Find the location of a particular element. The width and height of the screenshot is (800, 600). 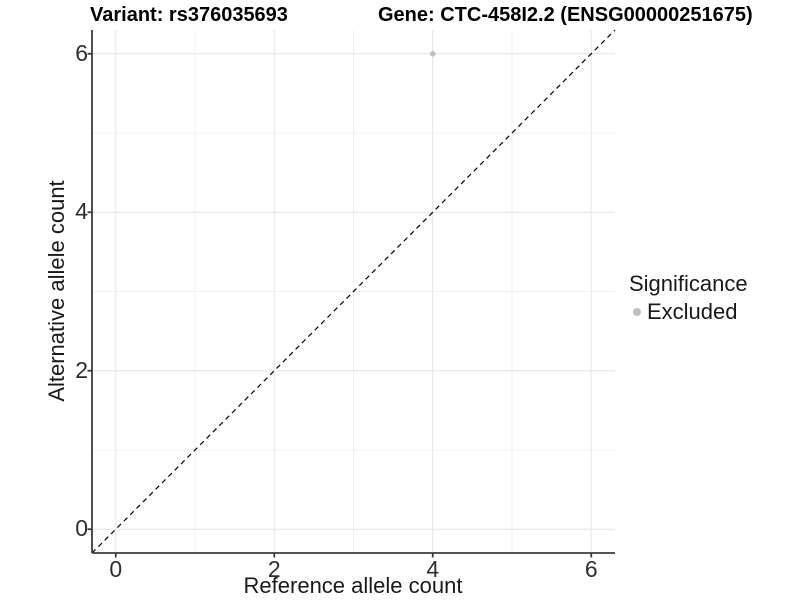

legend: Significance Excluded is located at coordinates (688, 298).